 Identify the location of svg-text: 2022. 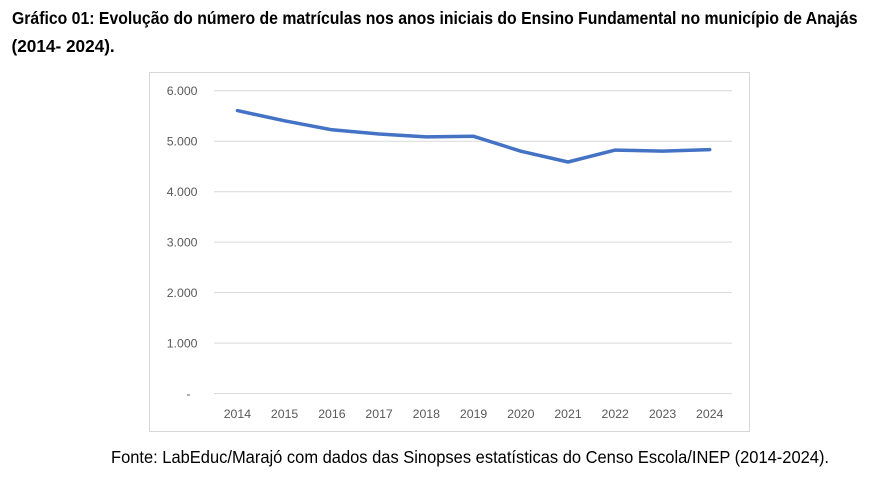
(616, 414).